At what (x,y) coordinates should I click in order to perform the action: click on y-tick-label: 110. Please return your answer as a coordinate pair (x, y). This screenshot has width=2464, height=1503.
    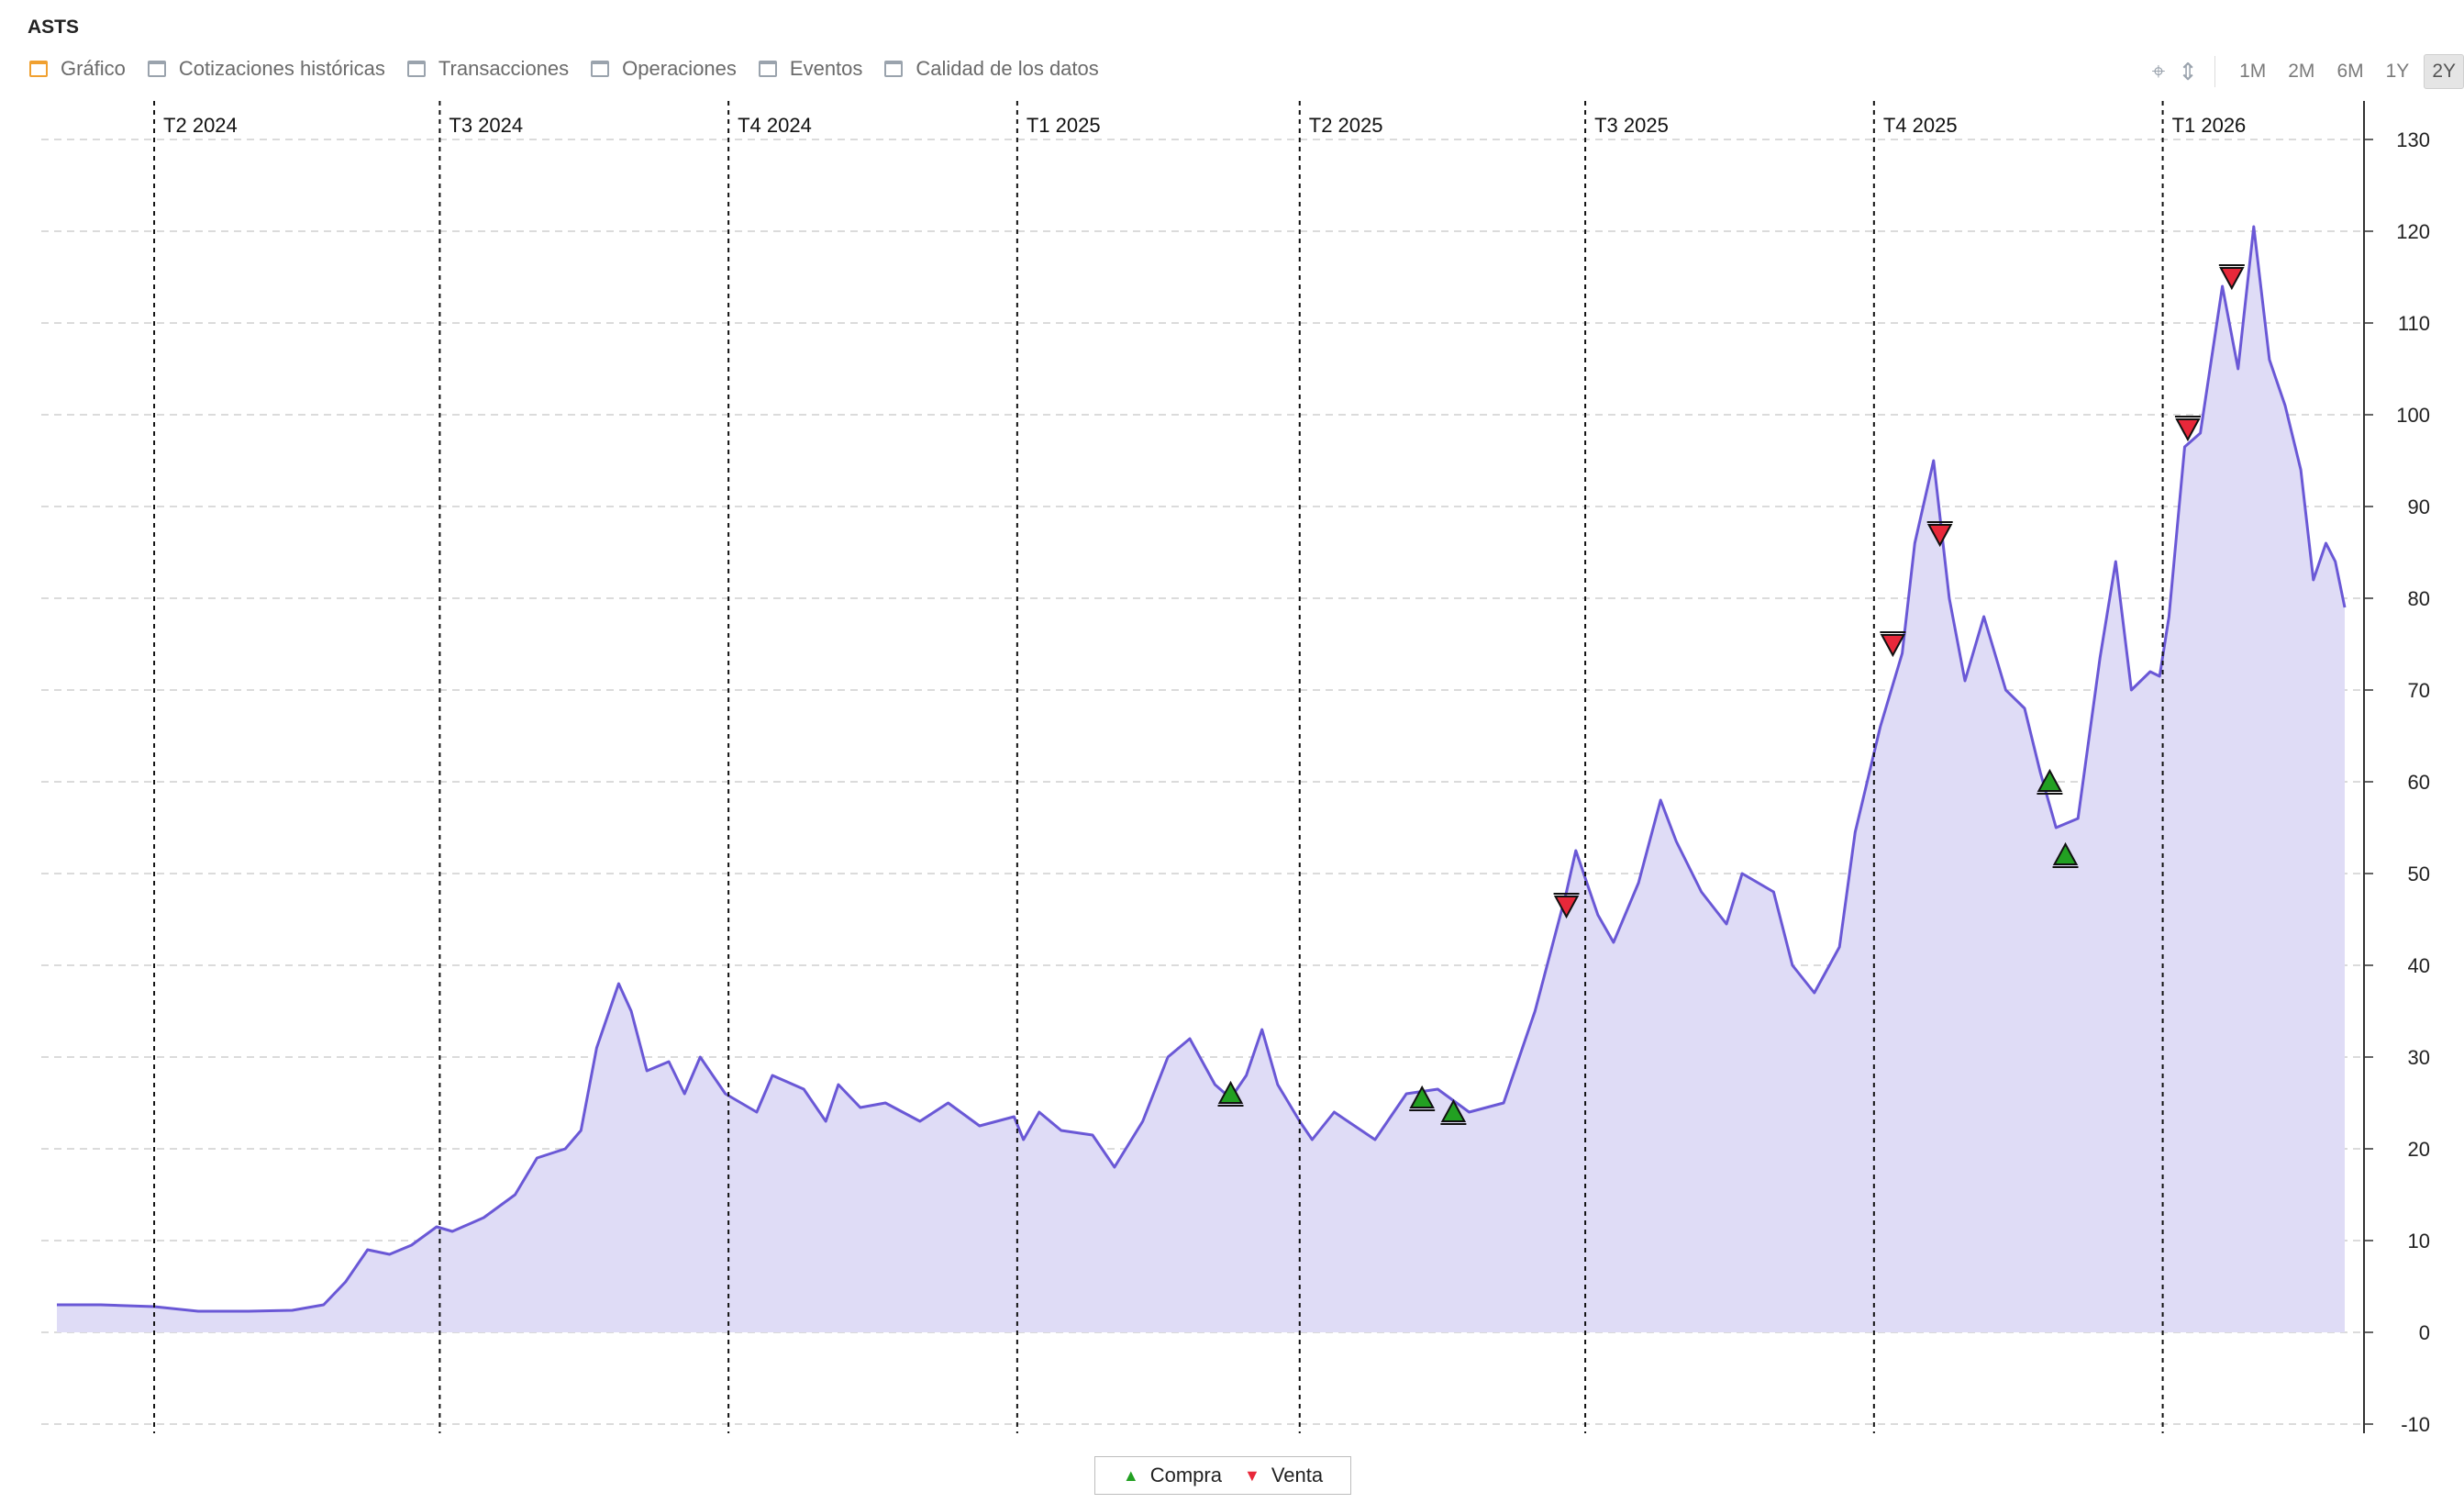
    Looking at the image, I should click on (2414, 323).